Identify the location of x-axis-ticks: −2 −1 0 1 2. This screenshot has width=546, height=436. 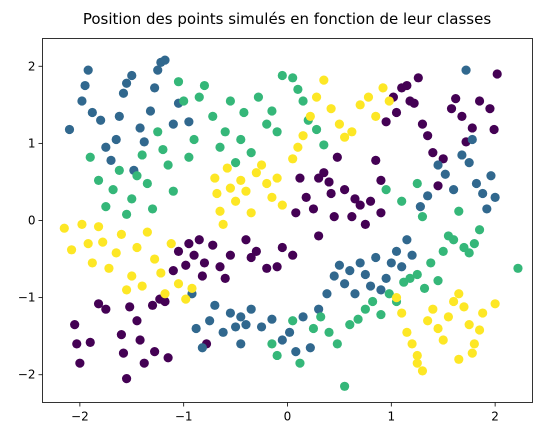
(285, 413).